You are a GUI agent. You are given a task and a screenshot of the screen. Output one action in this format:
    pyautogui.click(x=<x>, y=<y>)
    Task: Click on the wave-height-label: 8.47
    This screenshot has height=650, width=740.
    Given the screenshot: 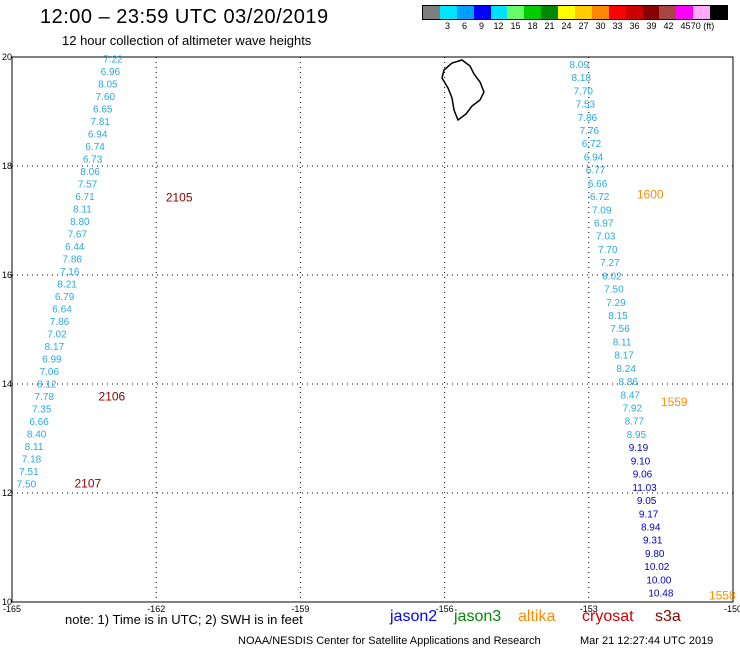 What is the action you would take?
    pyautogui.click(x=631, y=395)
    